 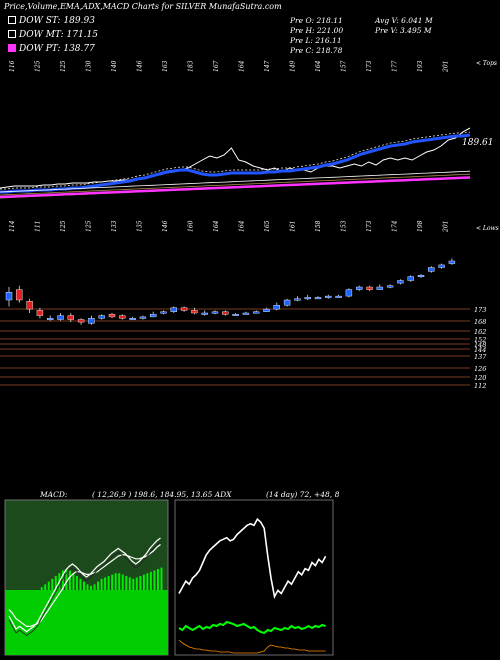 I want to click on low-tick-label: 165, so click(x=267, y=226).